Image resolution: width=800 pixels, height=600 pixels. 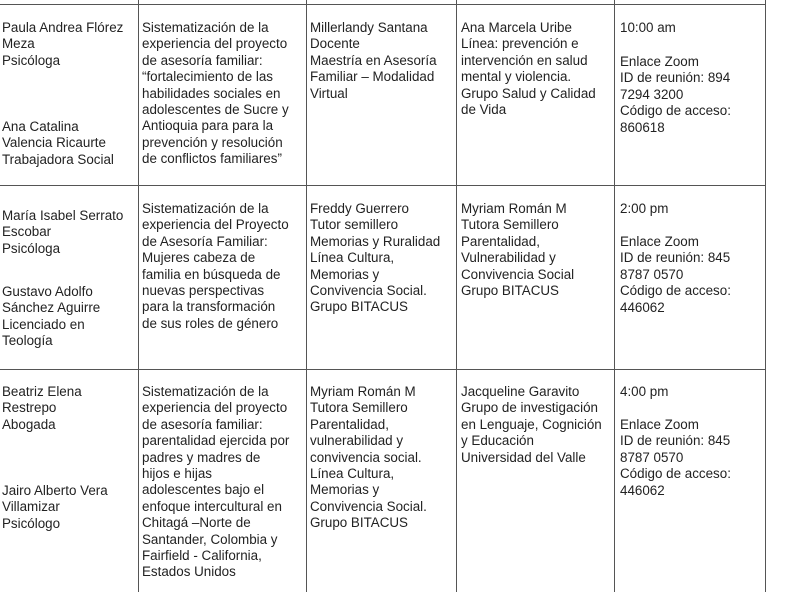 I want to click on presenter-2: Jairo Alberto Vera Villamizar Psicólogo, so click(x=55, y=507).